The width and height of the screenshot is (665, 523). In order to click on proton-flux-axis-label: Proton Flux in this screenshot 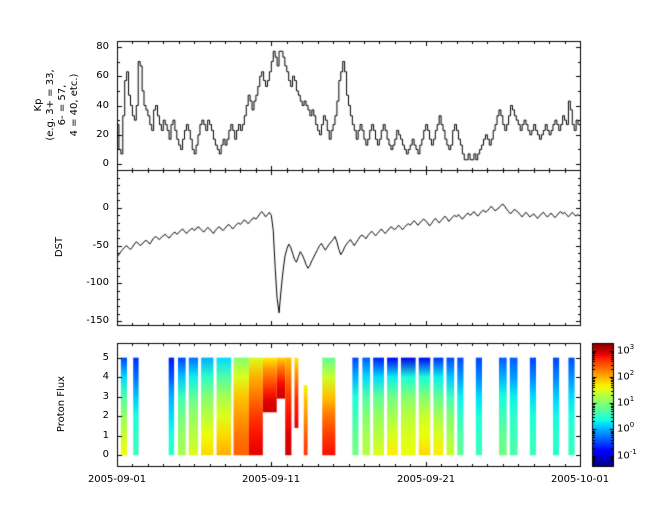, I will do `click(61, 404)`.